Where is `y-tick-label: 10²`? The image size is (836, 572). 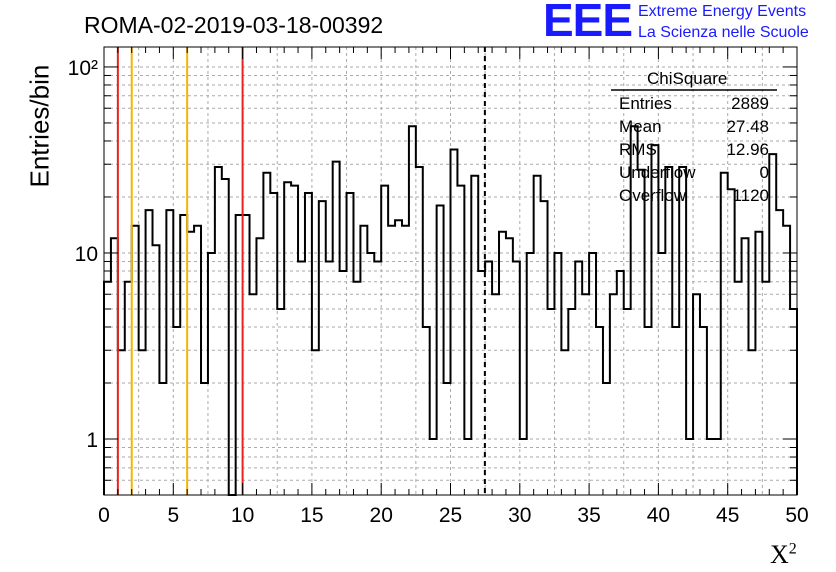
y-tick-label: 10² is located at coordinates (83, 68).